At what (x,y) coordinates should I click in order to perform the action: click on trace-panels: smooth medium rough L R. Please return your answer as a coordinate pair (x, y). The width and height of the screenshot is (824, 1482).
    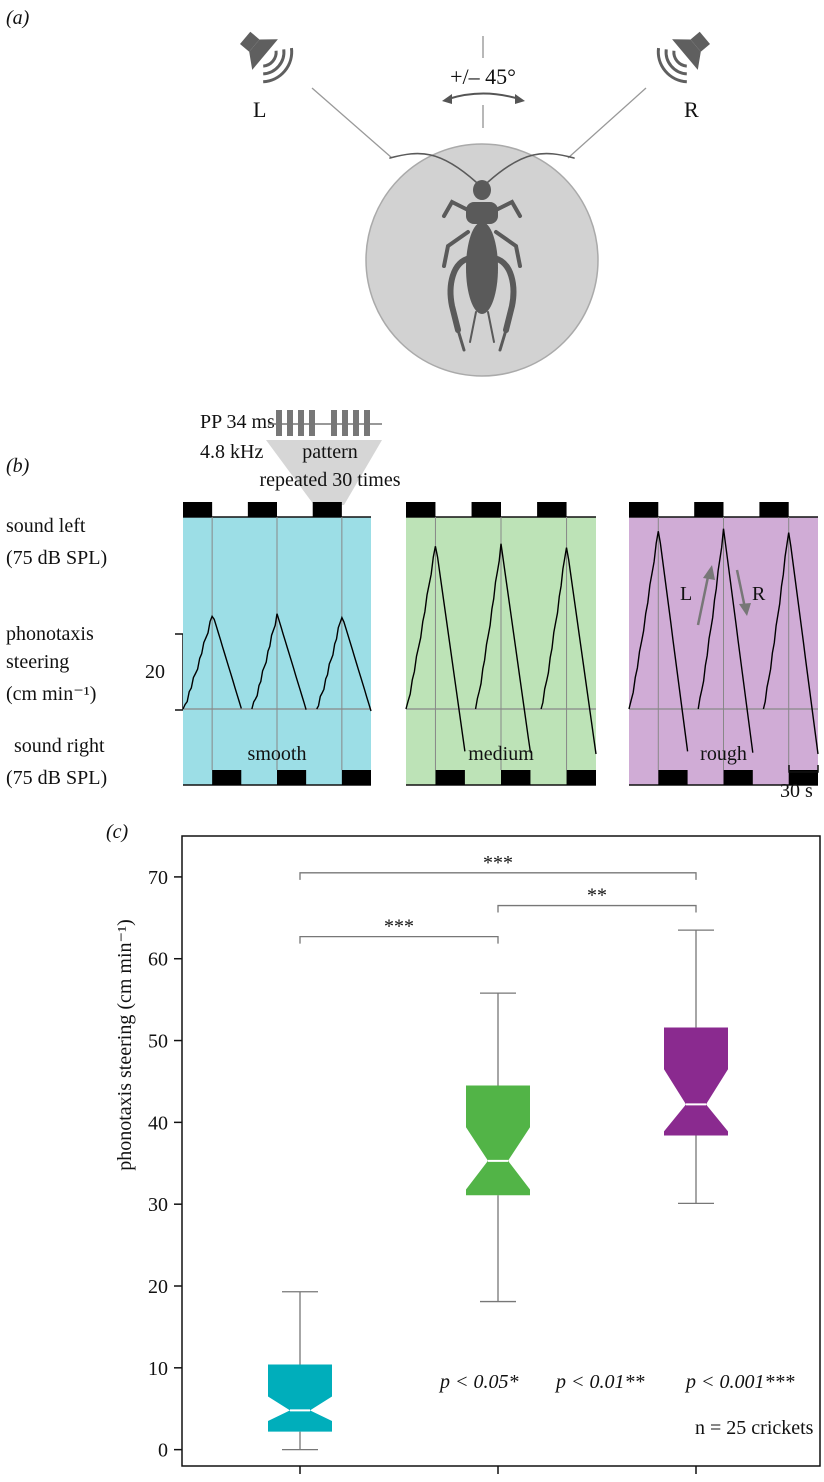
    Looking at the image, I should click on (500, 644).